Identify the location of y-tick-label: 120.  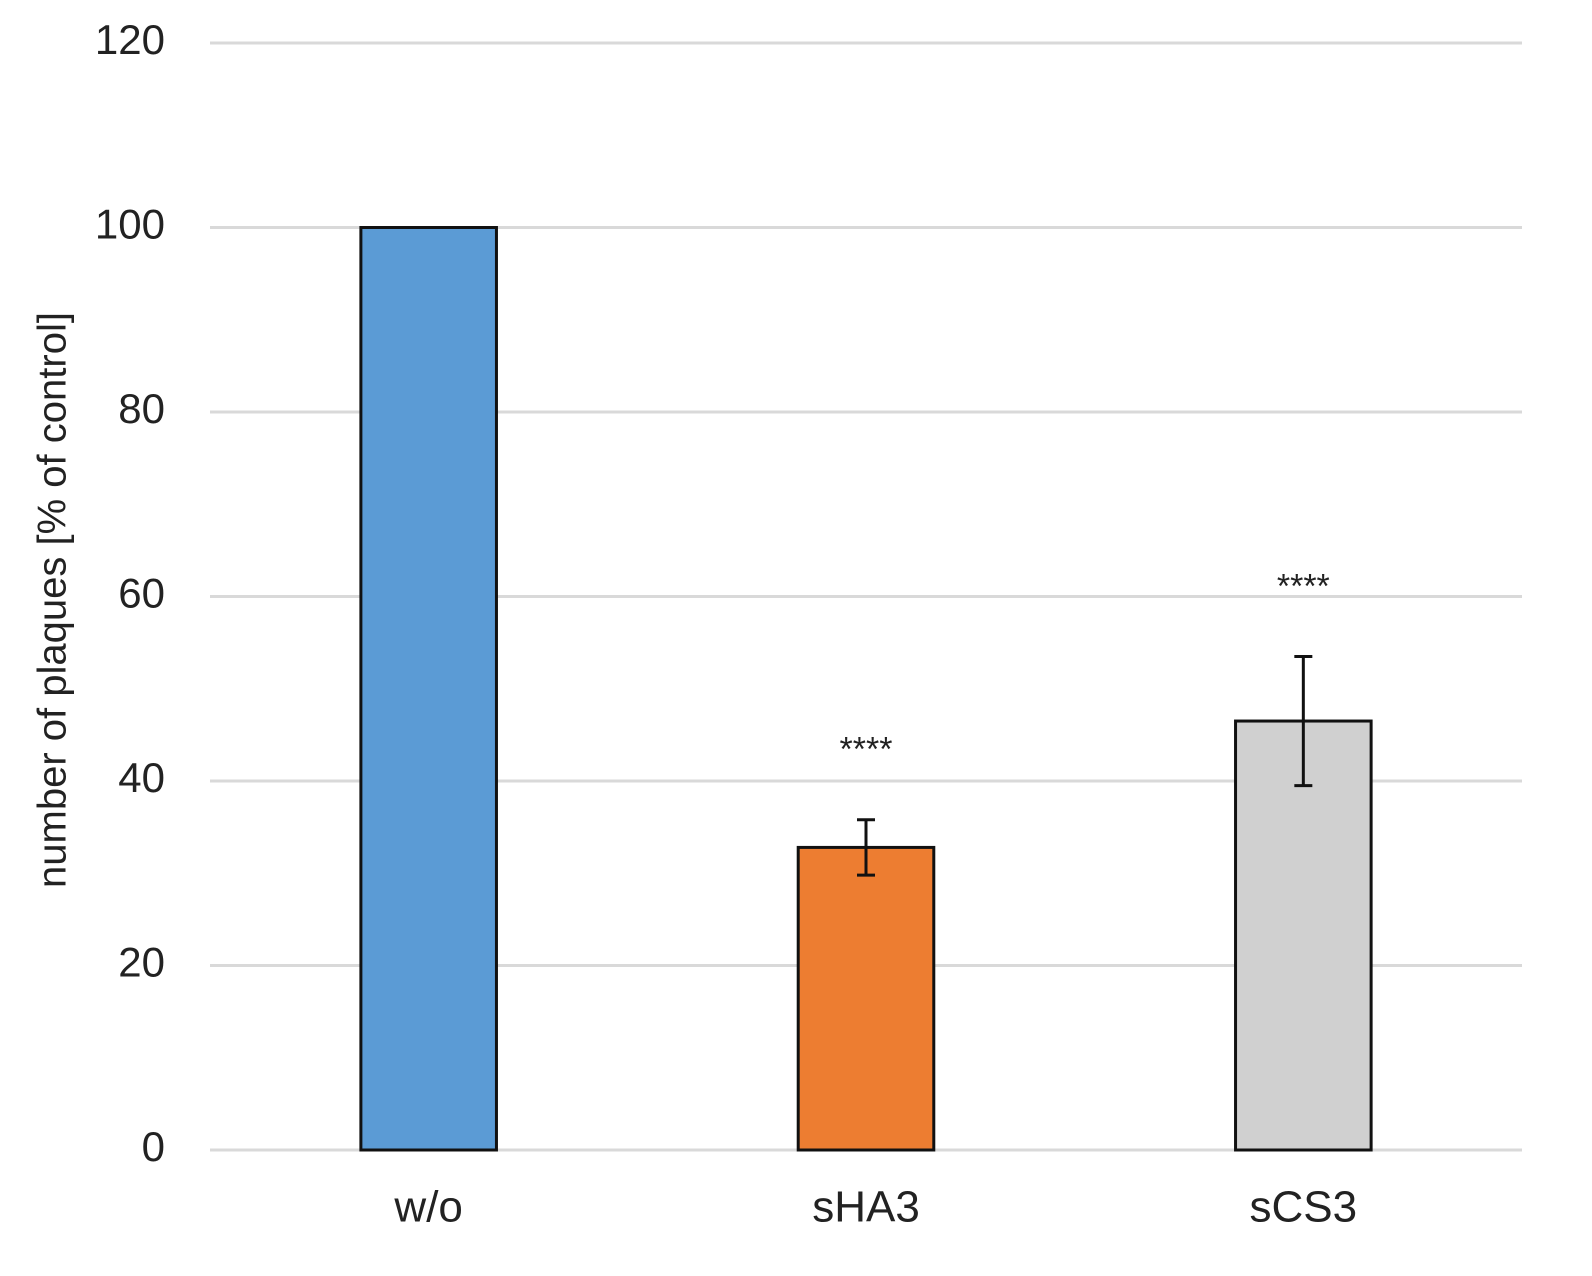
(130, 39).